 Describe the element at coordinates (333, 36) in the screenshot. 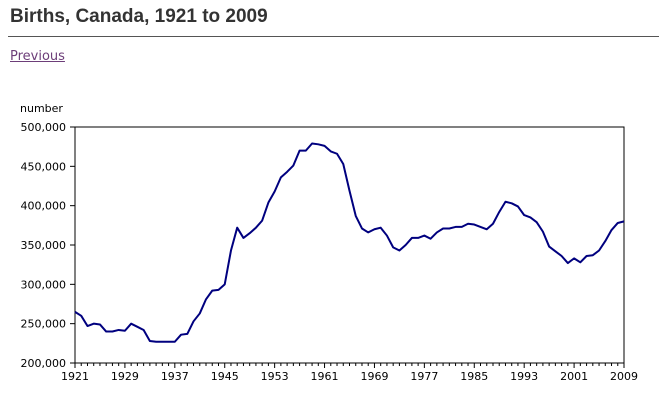

I see `title-divider` at that location.